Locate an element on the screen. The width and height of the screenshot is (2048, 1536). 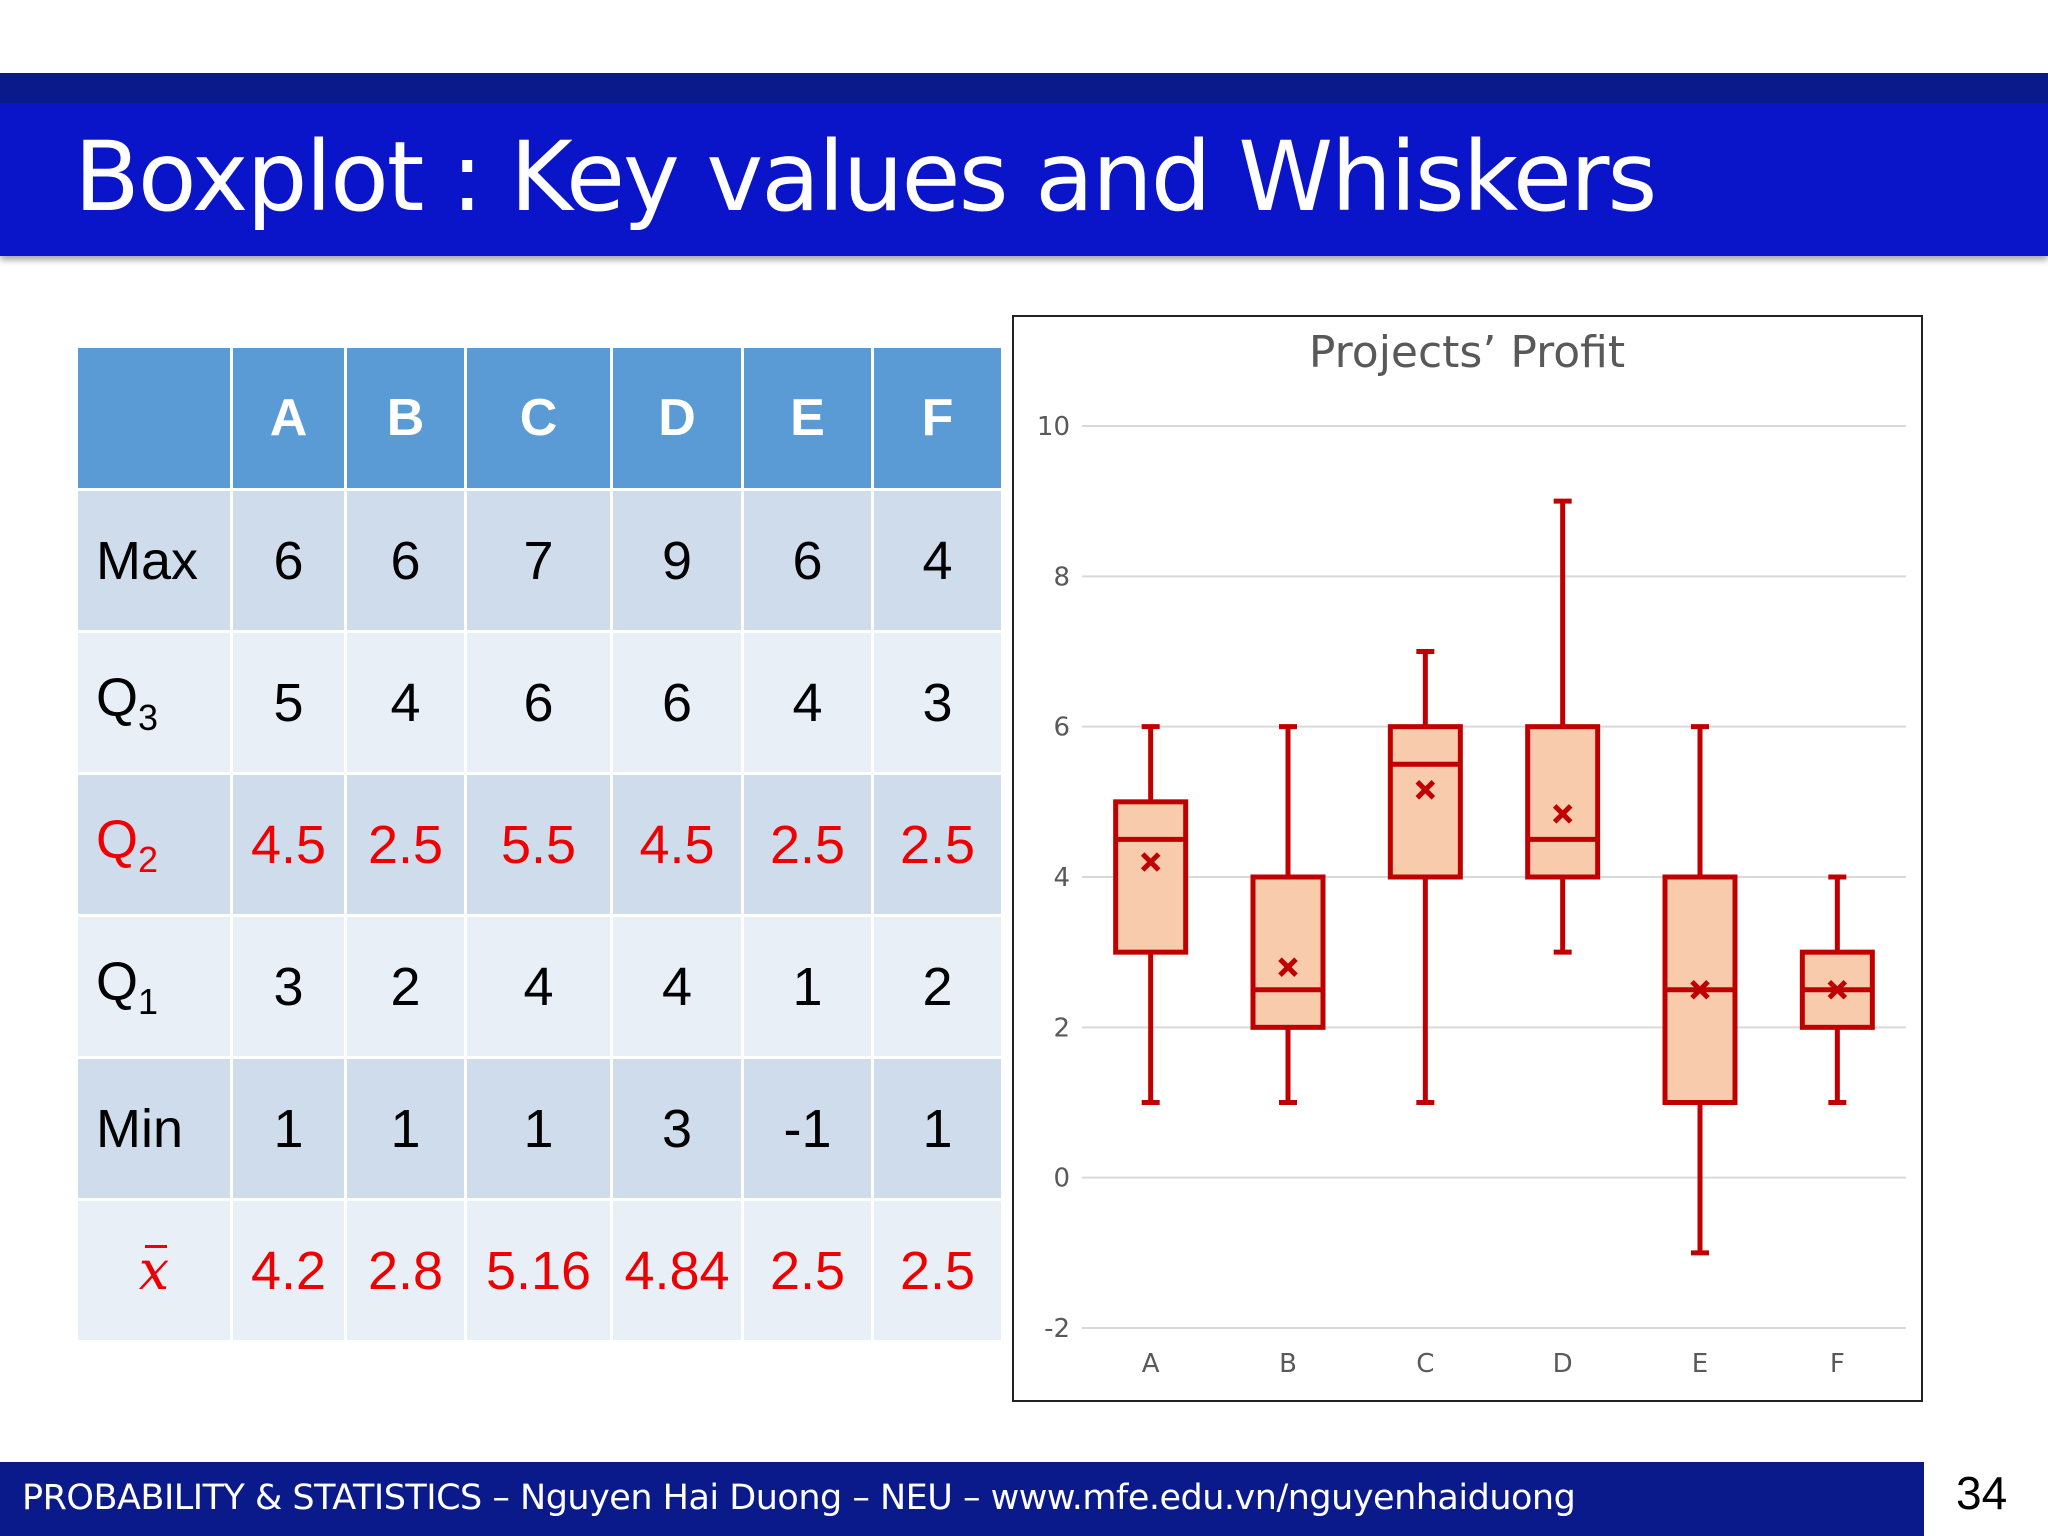
table-cell: 5.5 is located at coordinates (538, 844).